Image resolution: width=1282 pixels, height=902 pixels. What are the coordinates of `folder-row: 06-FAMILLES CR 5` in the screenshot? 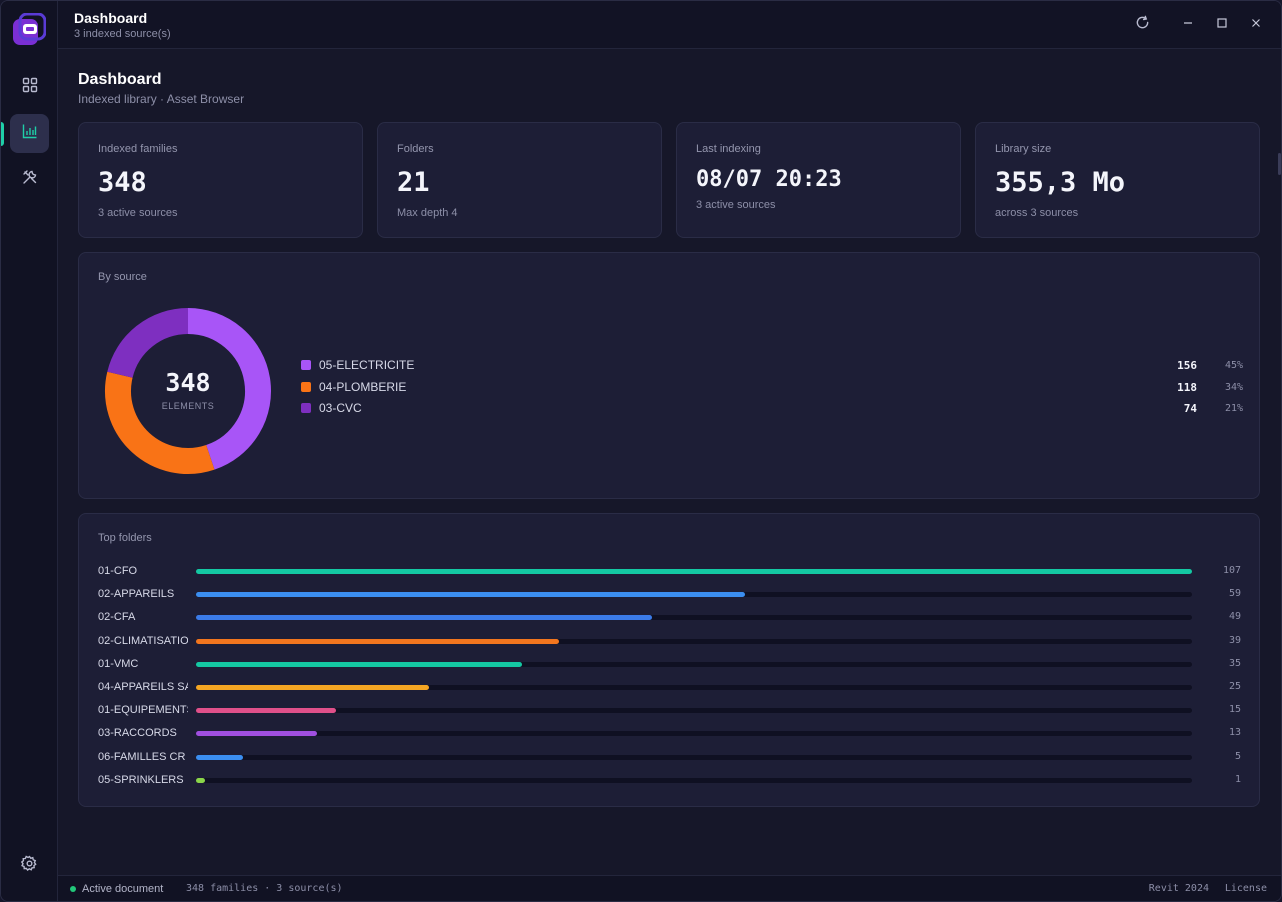 It's located at (669, 758).